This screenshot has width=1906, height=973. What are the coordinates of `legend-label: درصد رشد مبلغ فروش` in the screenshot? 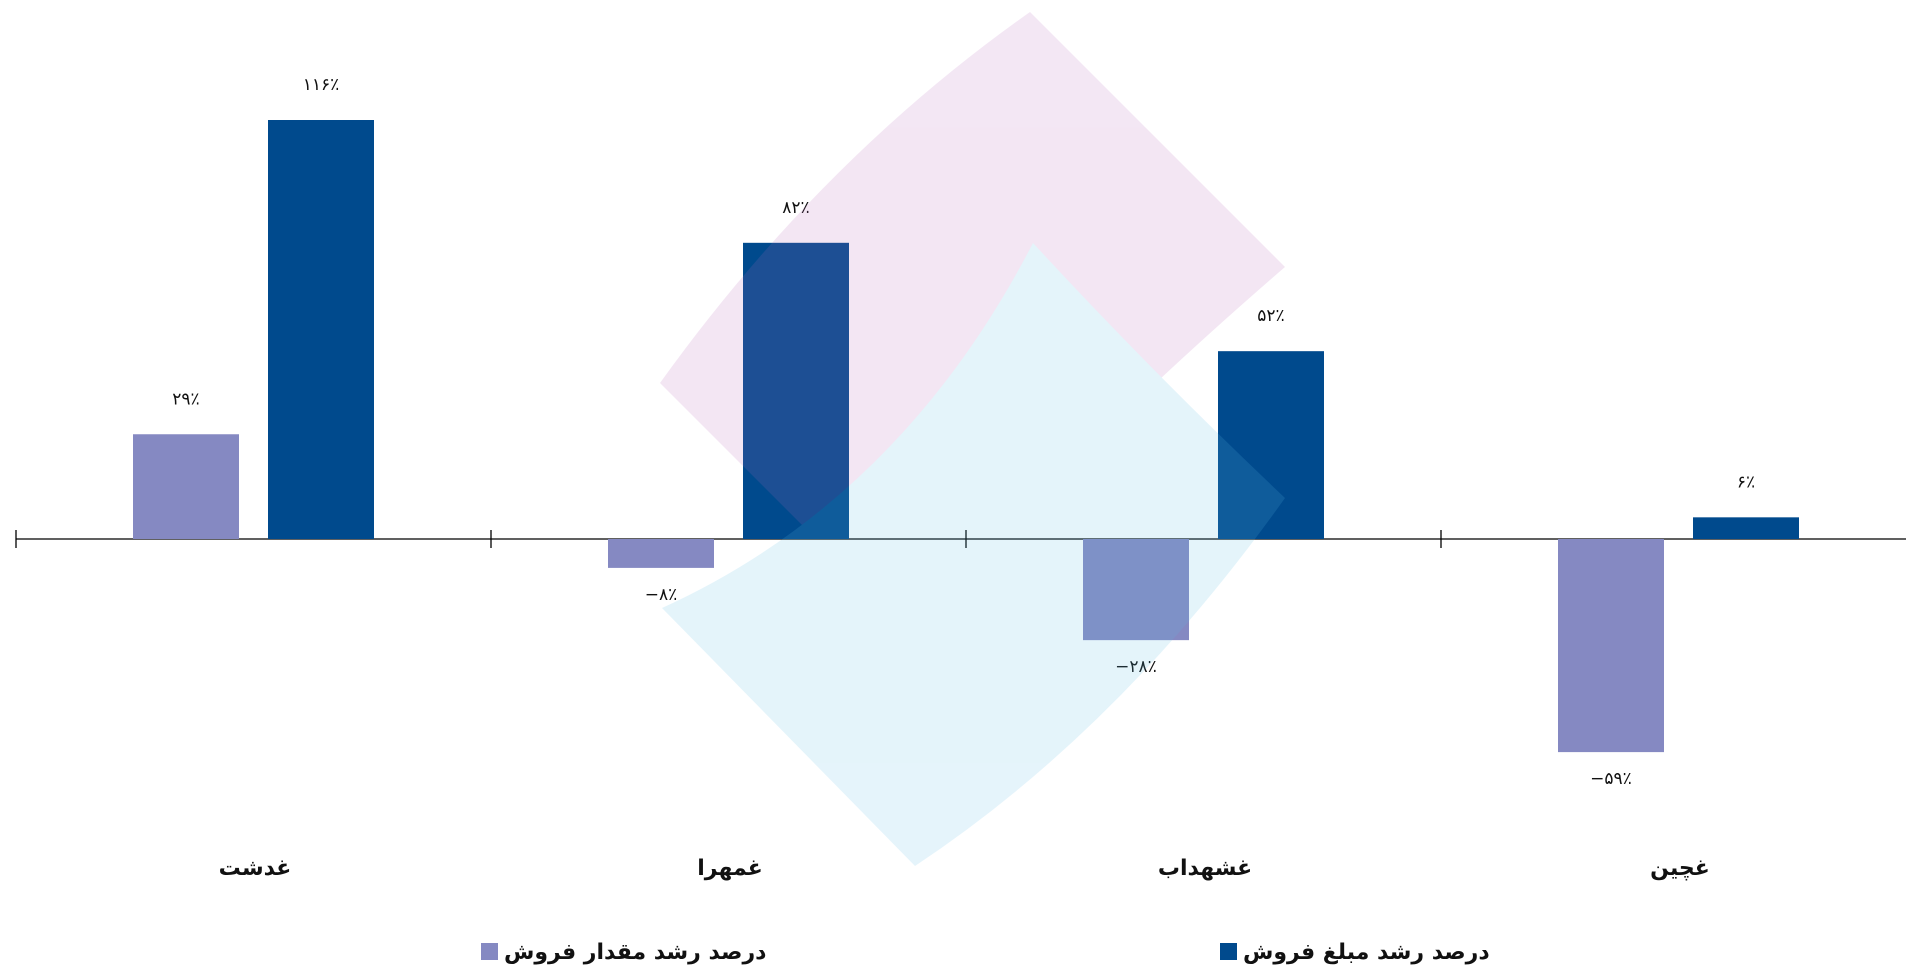 It's located at (1366, 952).